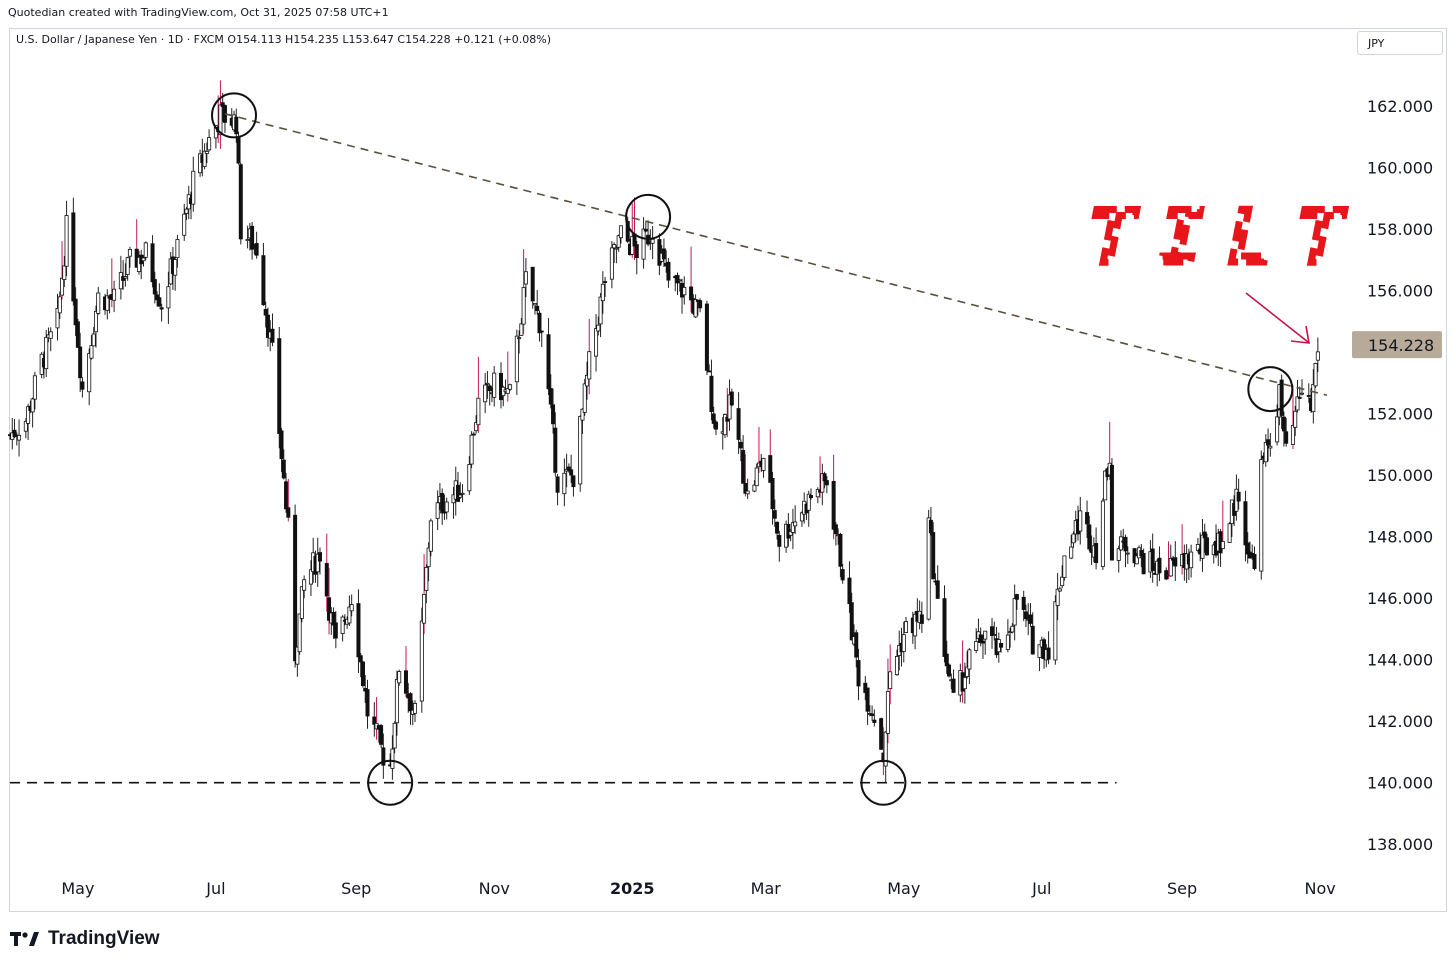  I want to click on last-price-tag: 154.228, so click(1397, 345).